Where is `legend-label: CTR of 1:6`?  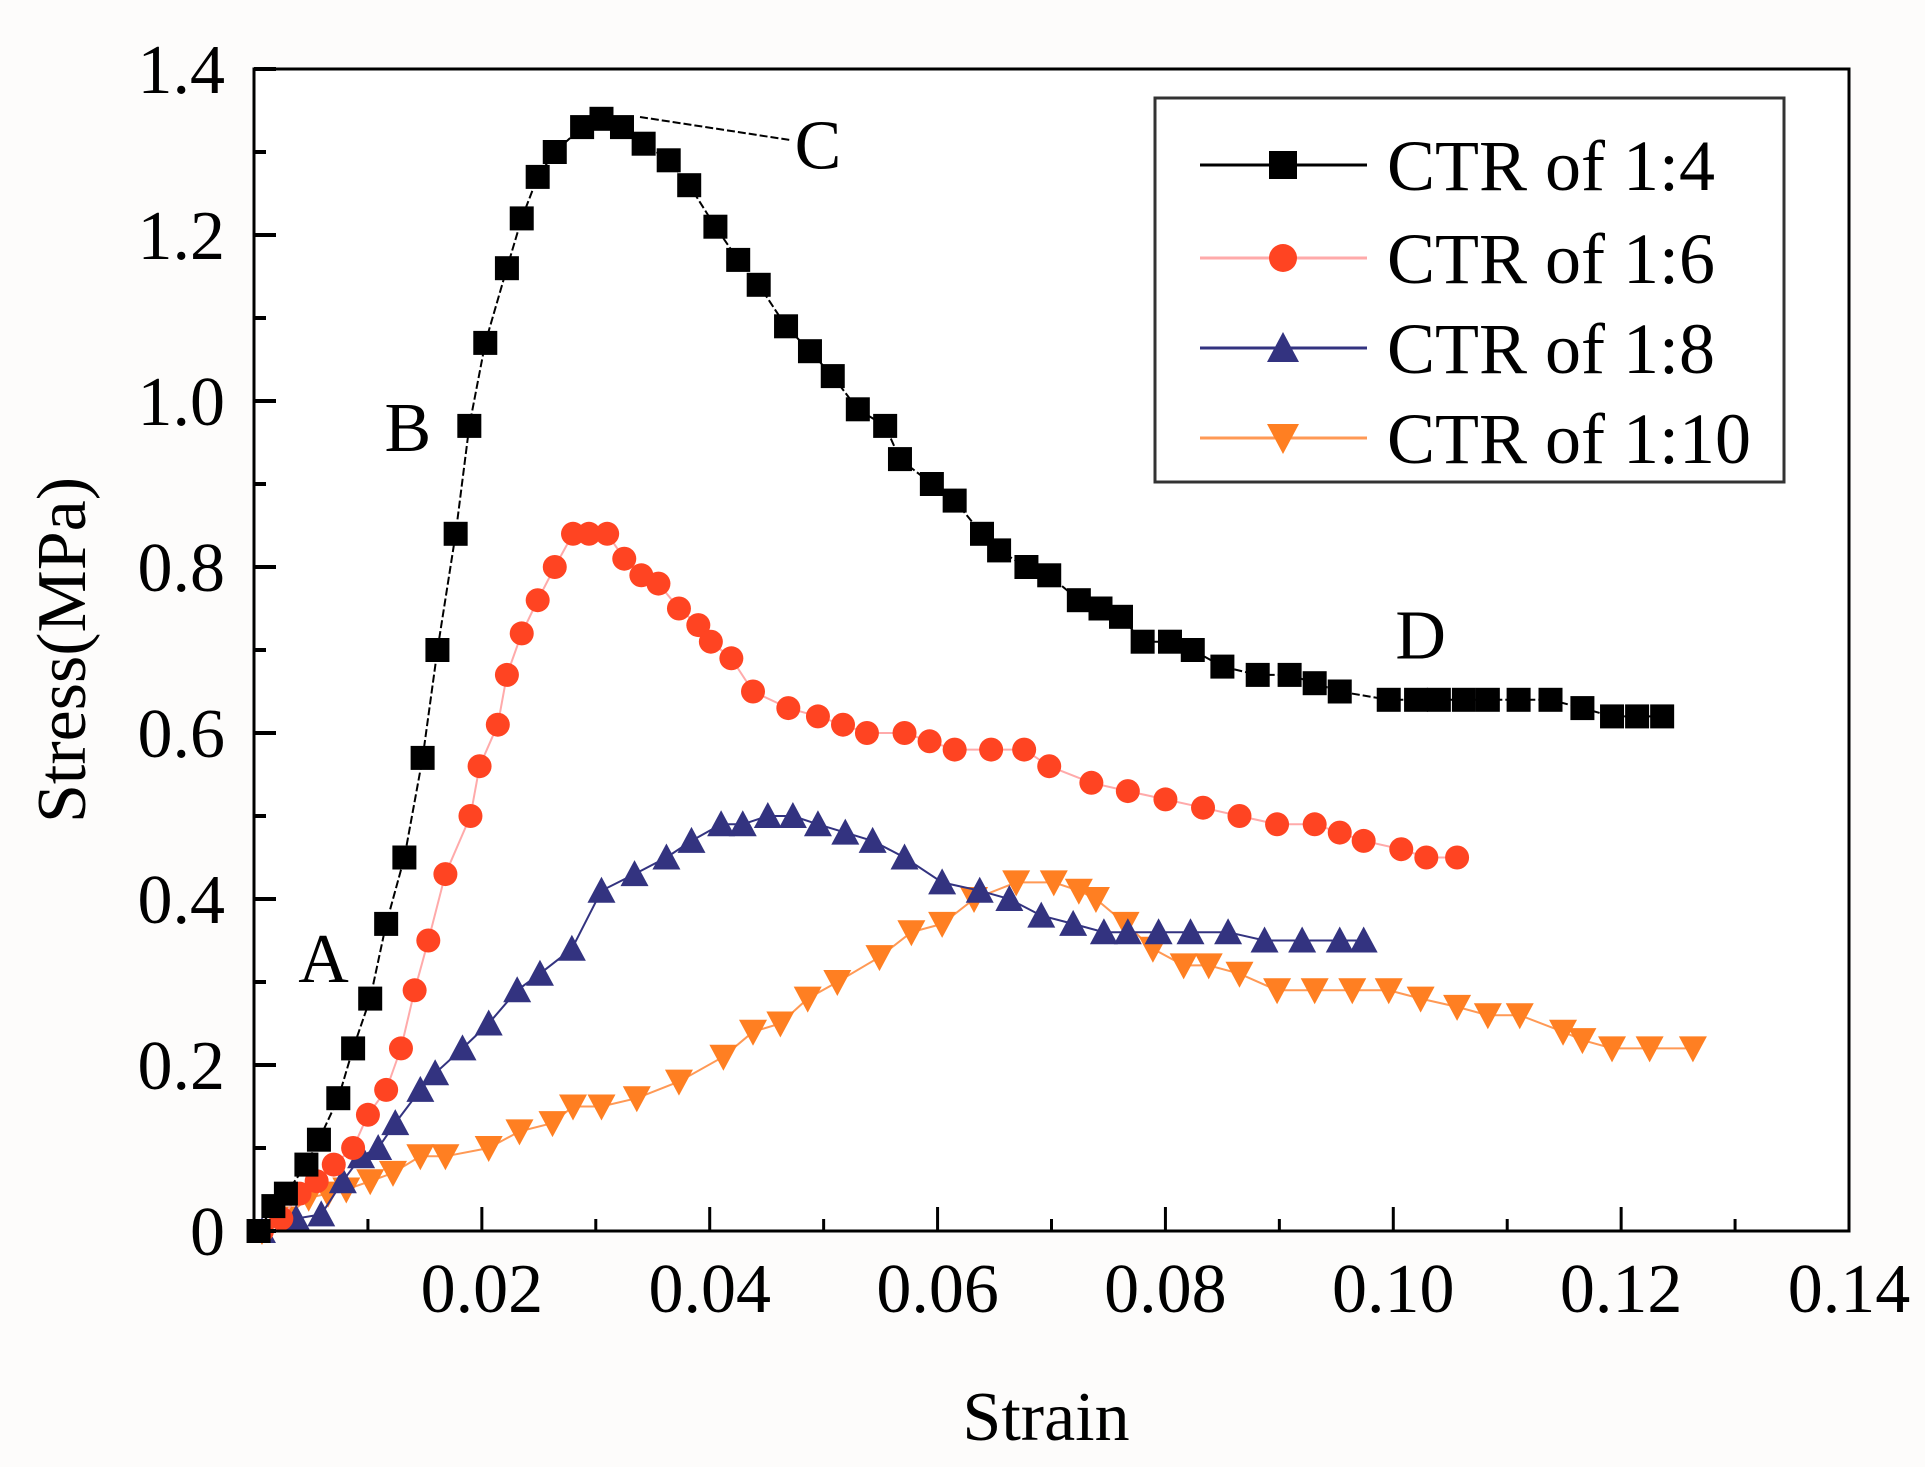 legend-label: CTR of 1:6 is located at coordinates (1551, 259).